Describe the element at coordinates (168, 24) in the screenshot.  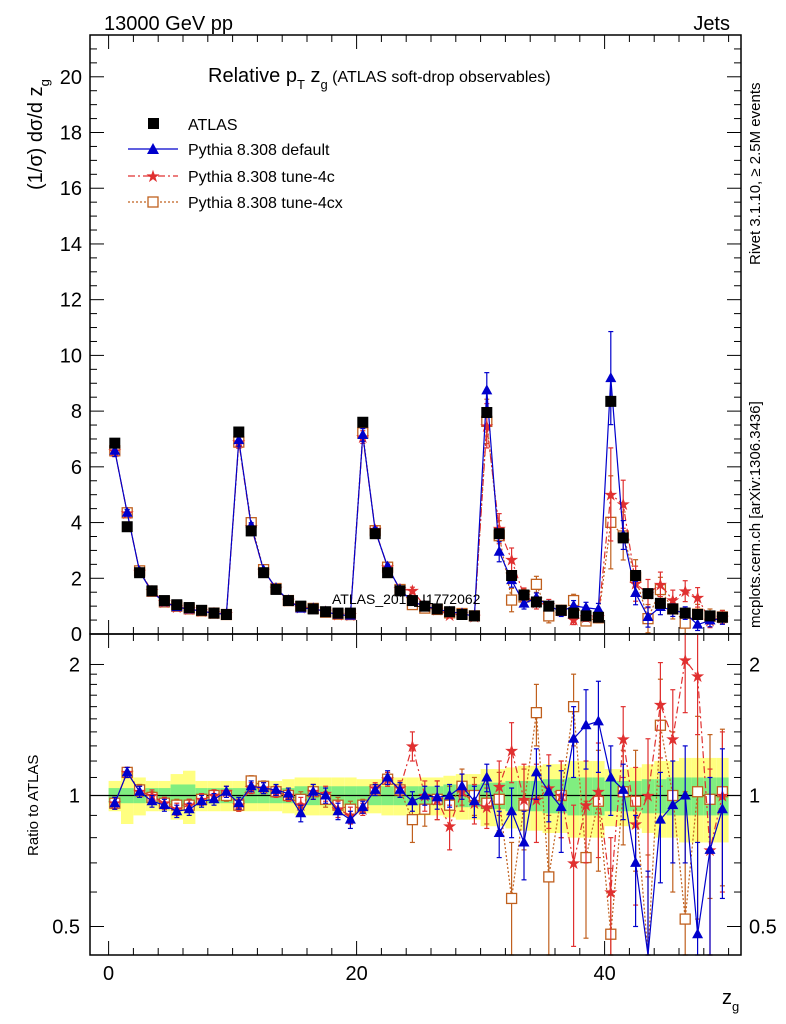
I see `header-left: 13000 GeV pp` at that location.